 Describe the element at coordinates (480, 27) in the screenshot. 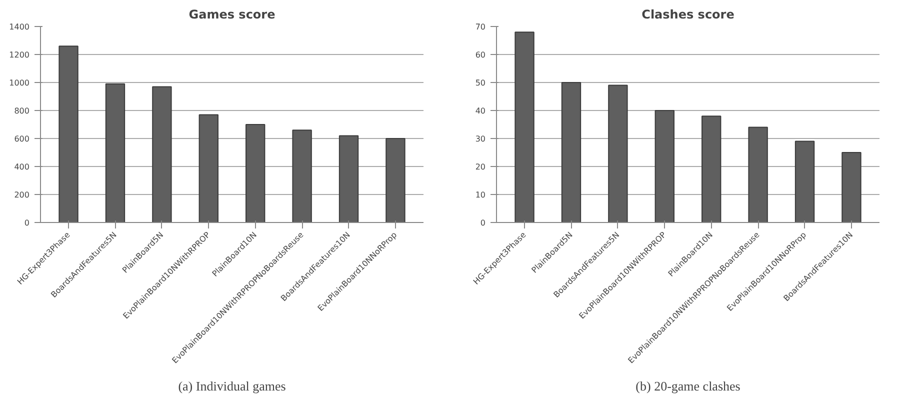

I see `y-tick-label: 70` at that location.